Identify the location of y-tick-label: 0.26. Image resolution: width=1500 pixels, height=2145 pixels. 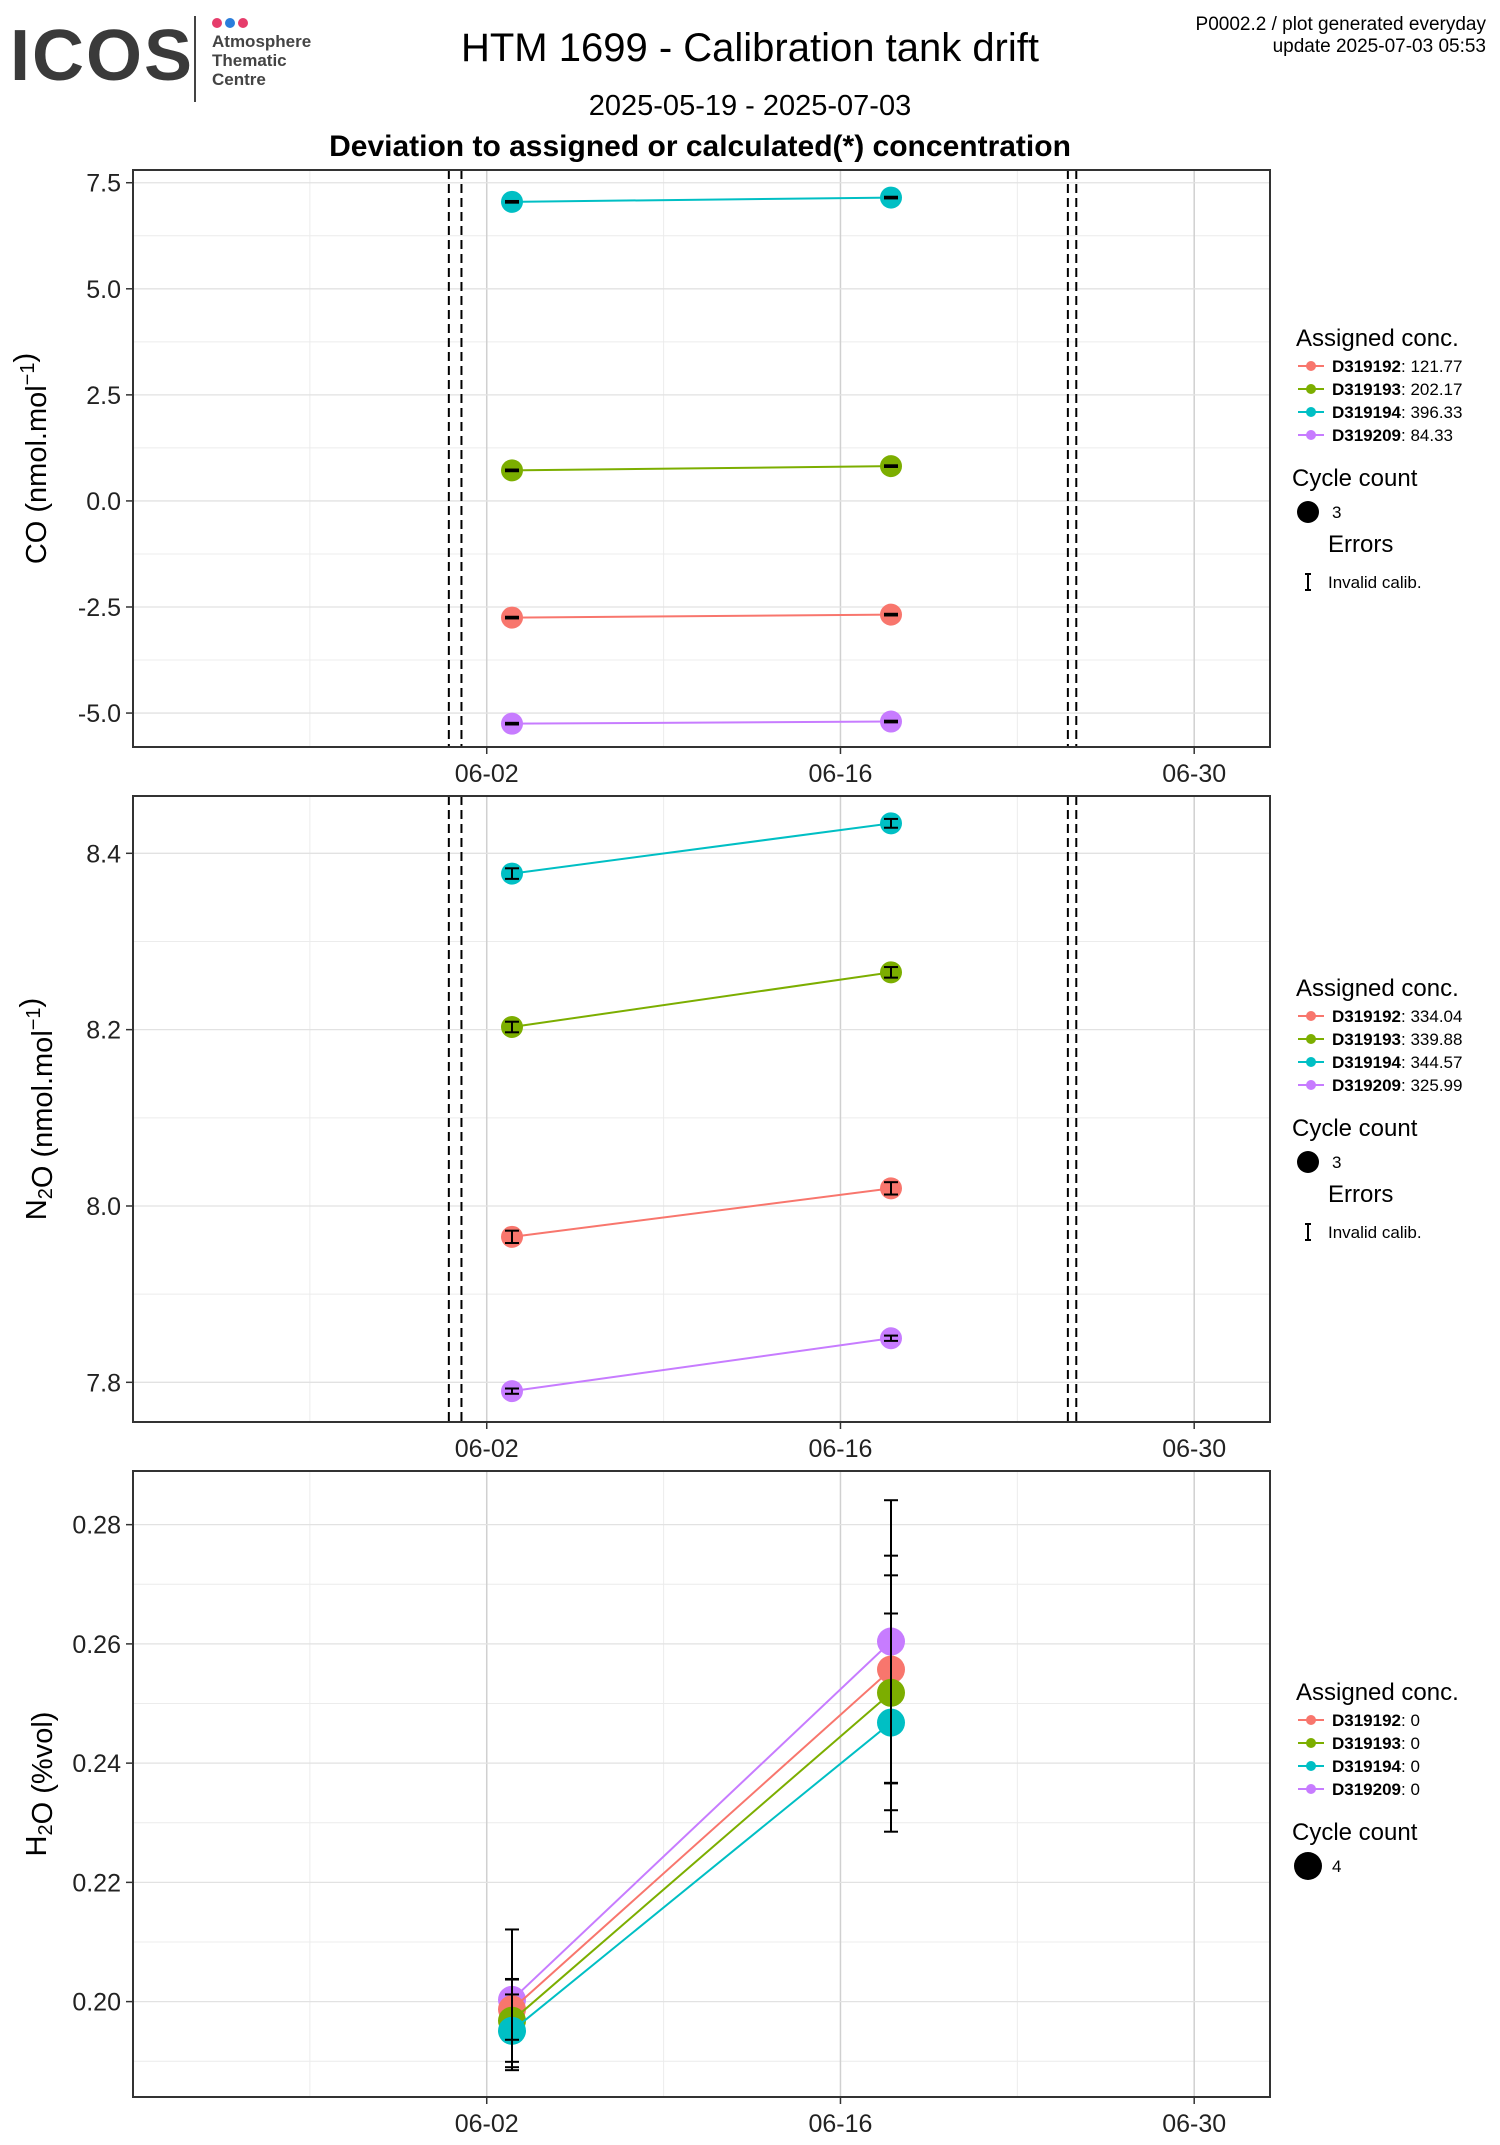
(96, 1645).